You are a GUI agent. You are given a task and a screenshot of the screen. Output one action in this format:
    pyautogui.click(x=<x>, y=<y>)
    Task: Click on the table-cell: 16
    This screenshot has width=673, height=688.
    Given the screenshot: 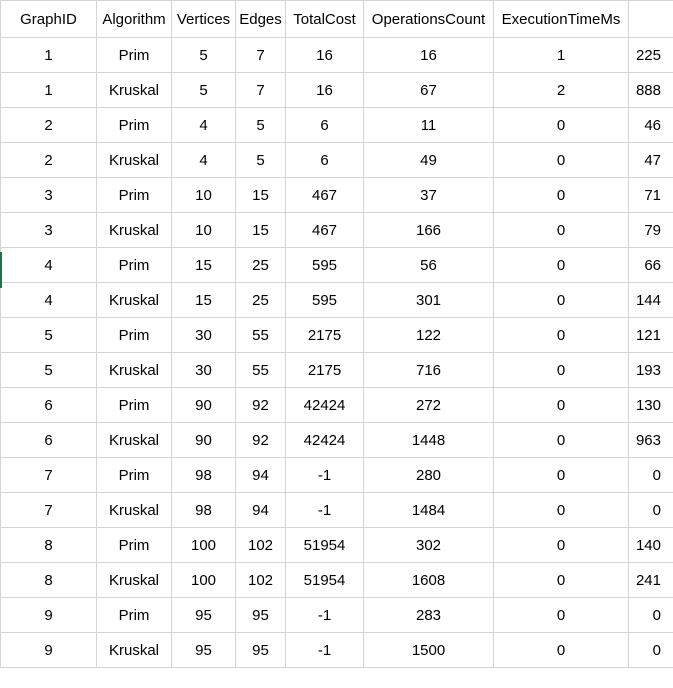 What is the action you would take?
    pyautogui.click(x=324, y=55)
    